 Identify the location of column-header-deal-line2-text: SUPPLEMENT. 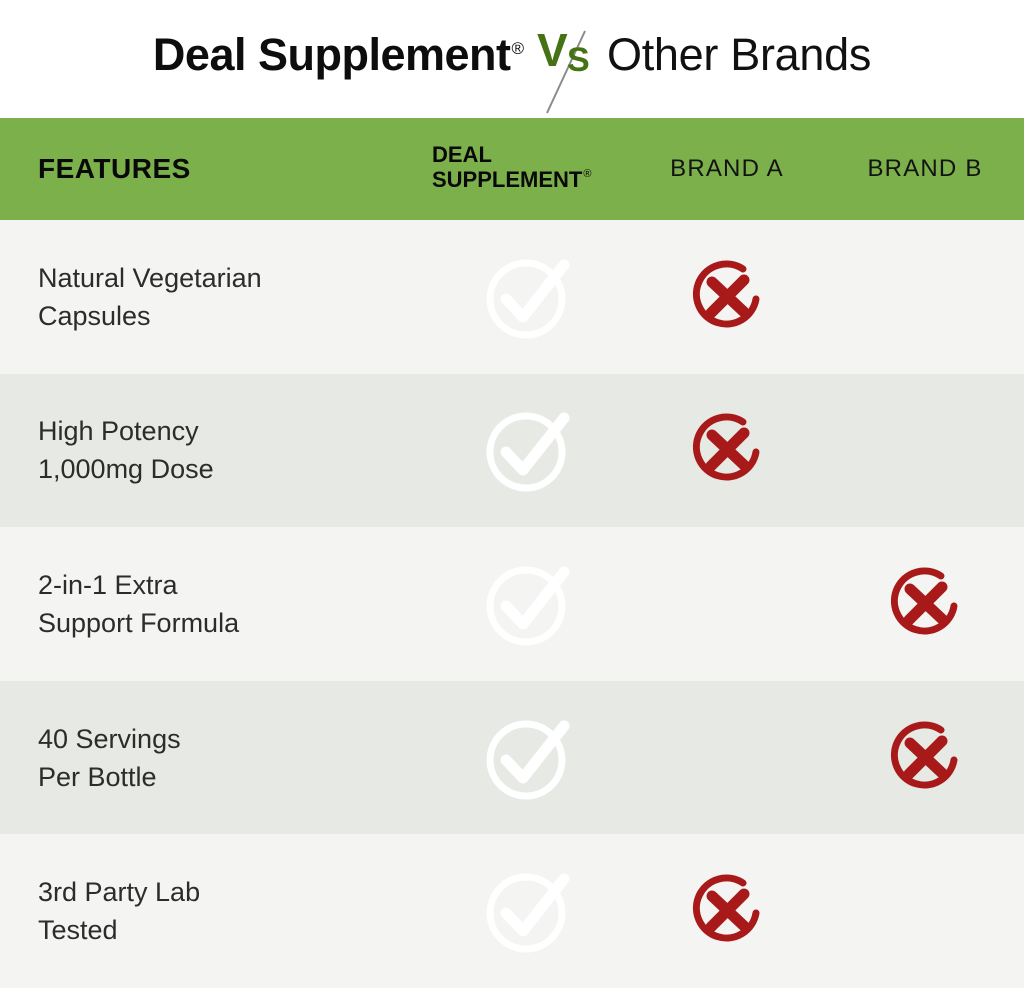
(507, 179).